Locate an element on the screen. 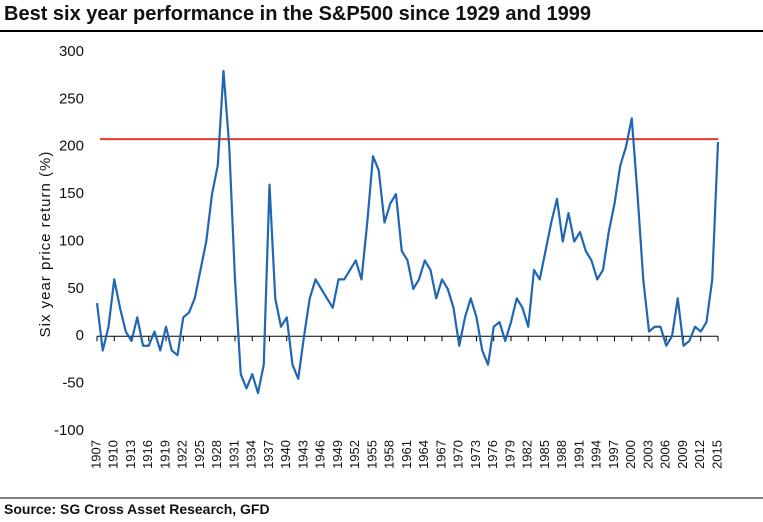 Image resolution: width=763 pixels, height=522 pixels. y-axis-label: Six year price return (%) is located at coordinates (45, 244).